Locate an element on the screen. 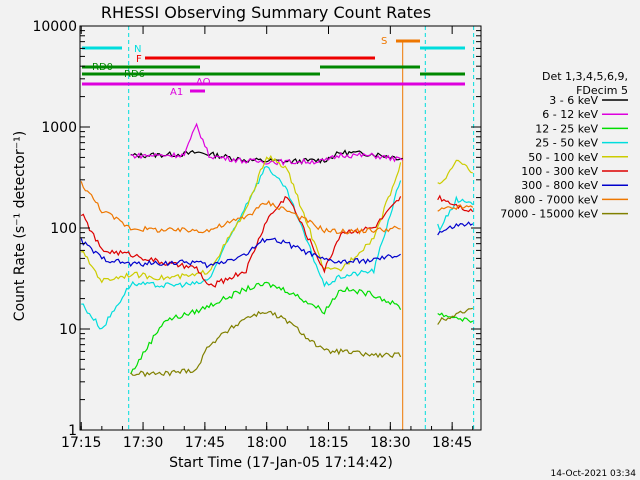 This screenshot has width=640, height=480. observing-flags: NF S RD0 RD6 AO A1 is located at coordinates (273, 67).